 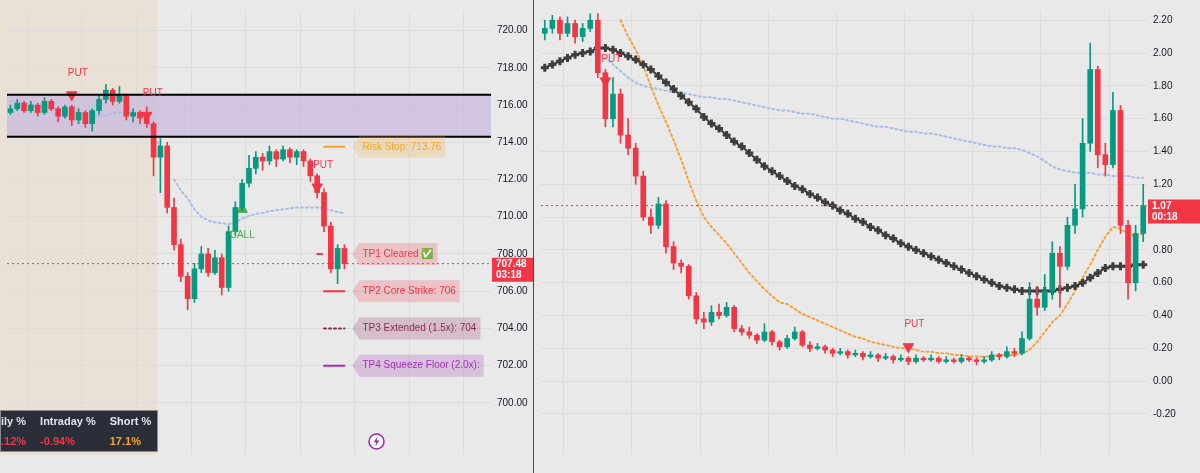 What do you see at coordinates (513, 104) in the screenshot?
I see `y-tick-label: 716.00` at bounding box center [513, 104].